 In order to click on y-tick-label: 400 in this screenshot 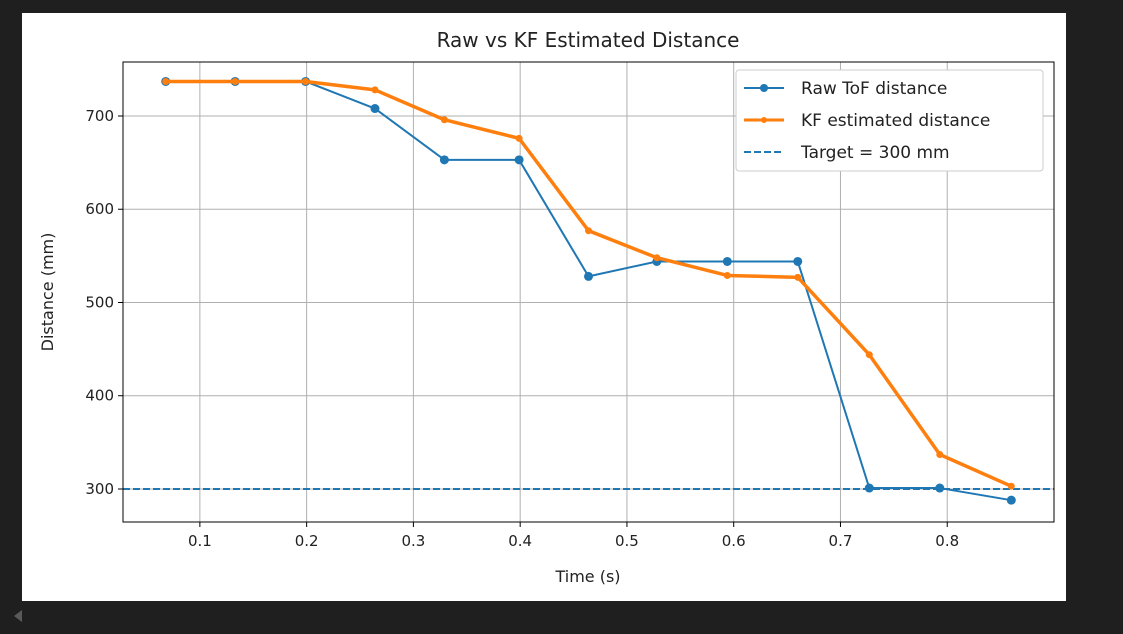, I will do `click(99, 396)`.